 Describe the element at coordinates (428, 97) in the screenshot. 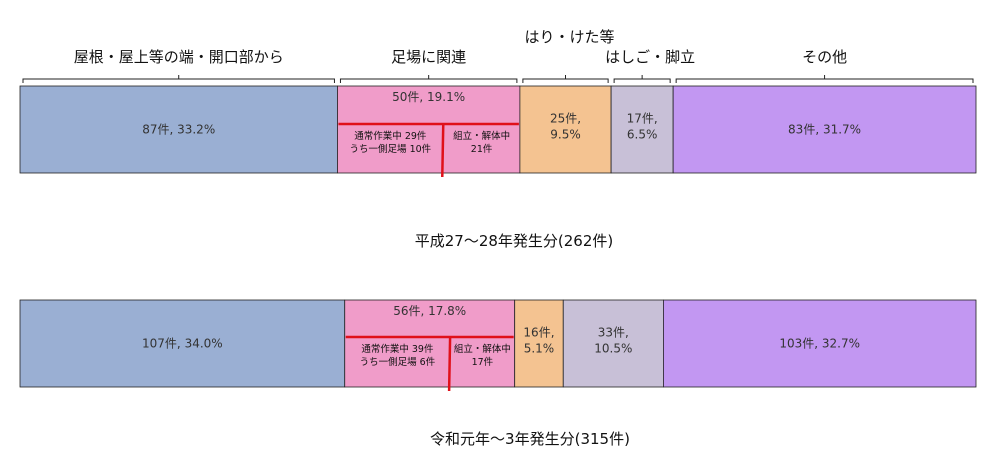

I see `data-label-scaffold: 50件, 19.1%` at that location.